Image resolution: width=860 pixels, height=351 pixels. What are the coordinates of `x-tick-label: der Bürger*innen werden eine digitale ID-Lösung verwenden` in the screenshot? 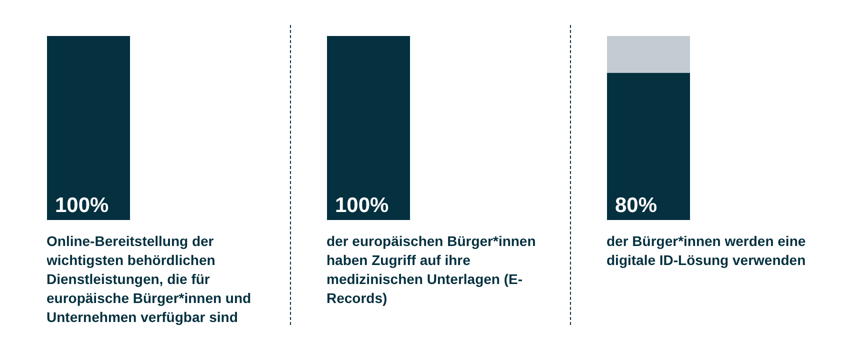 It's located at (706, 251).